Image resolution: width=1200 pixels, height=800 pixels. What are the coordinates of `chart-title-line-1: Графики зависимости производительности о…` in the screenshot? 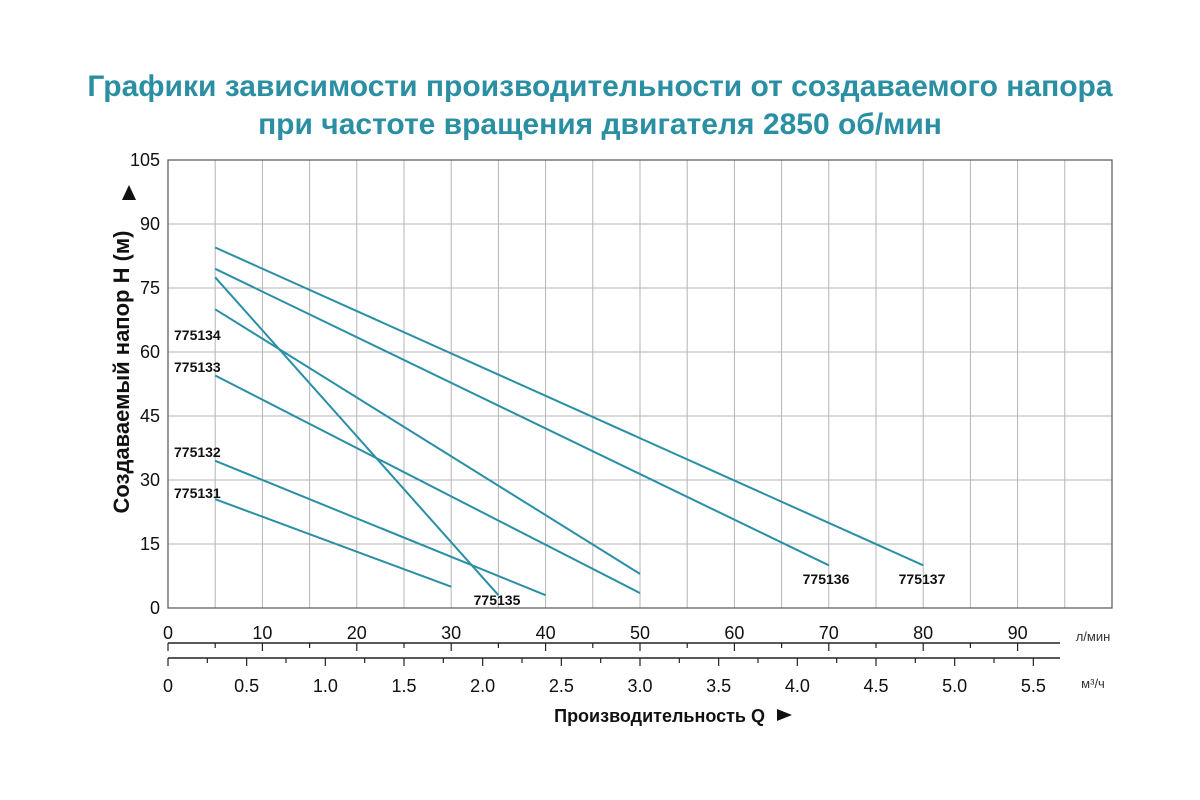 It's located at (600, 86).